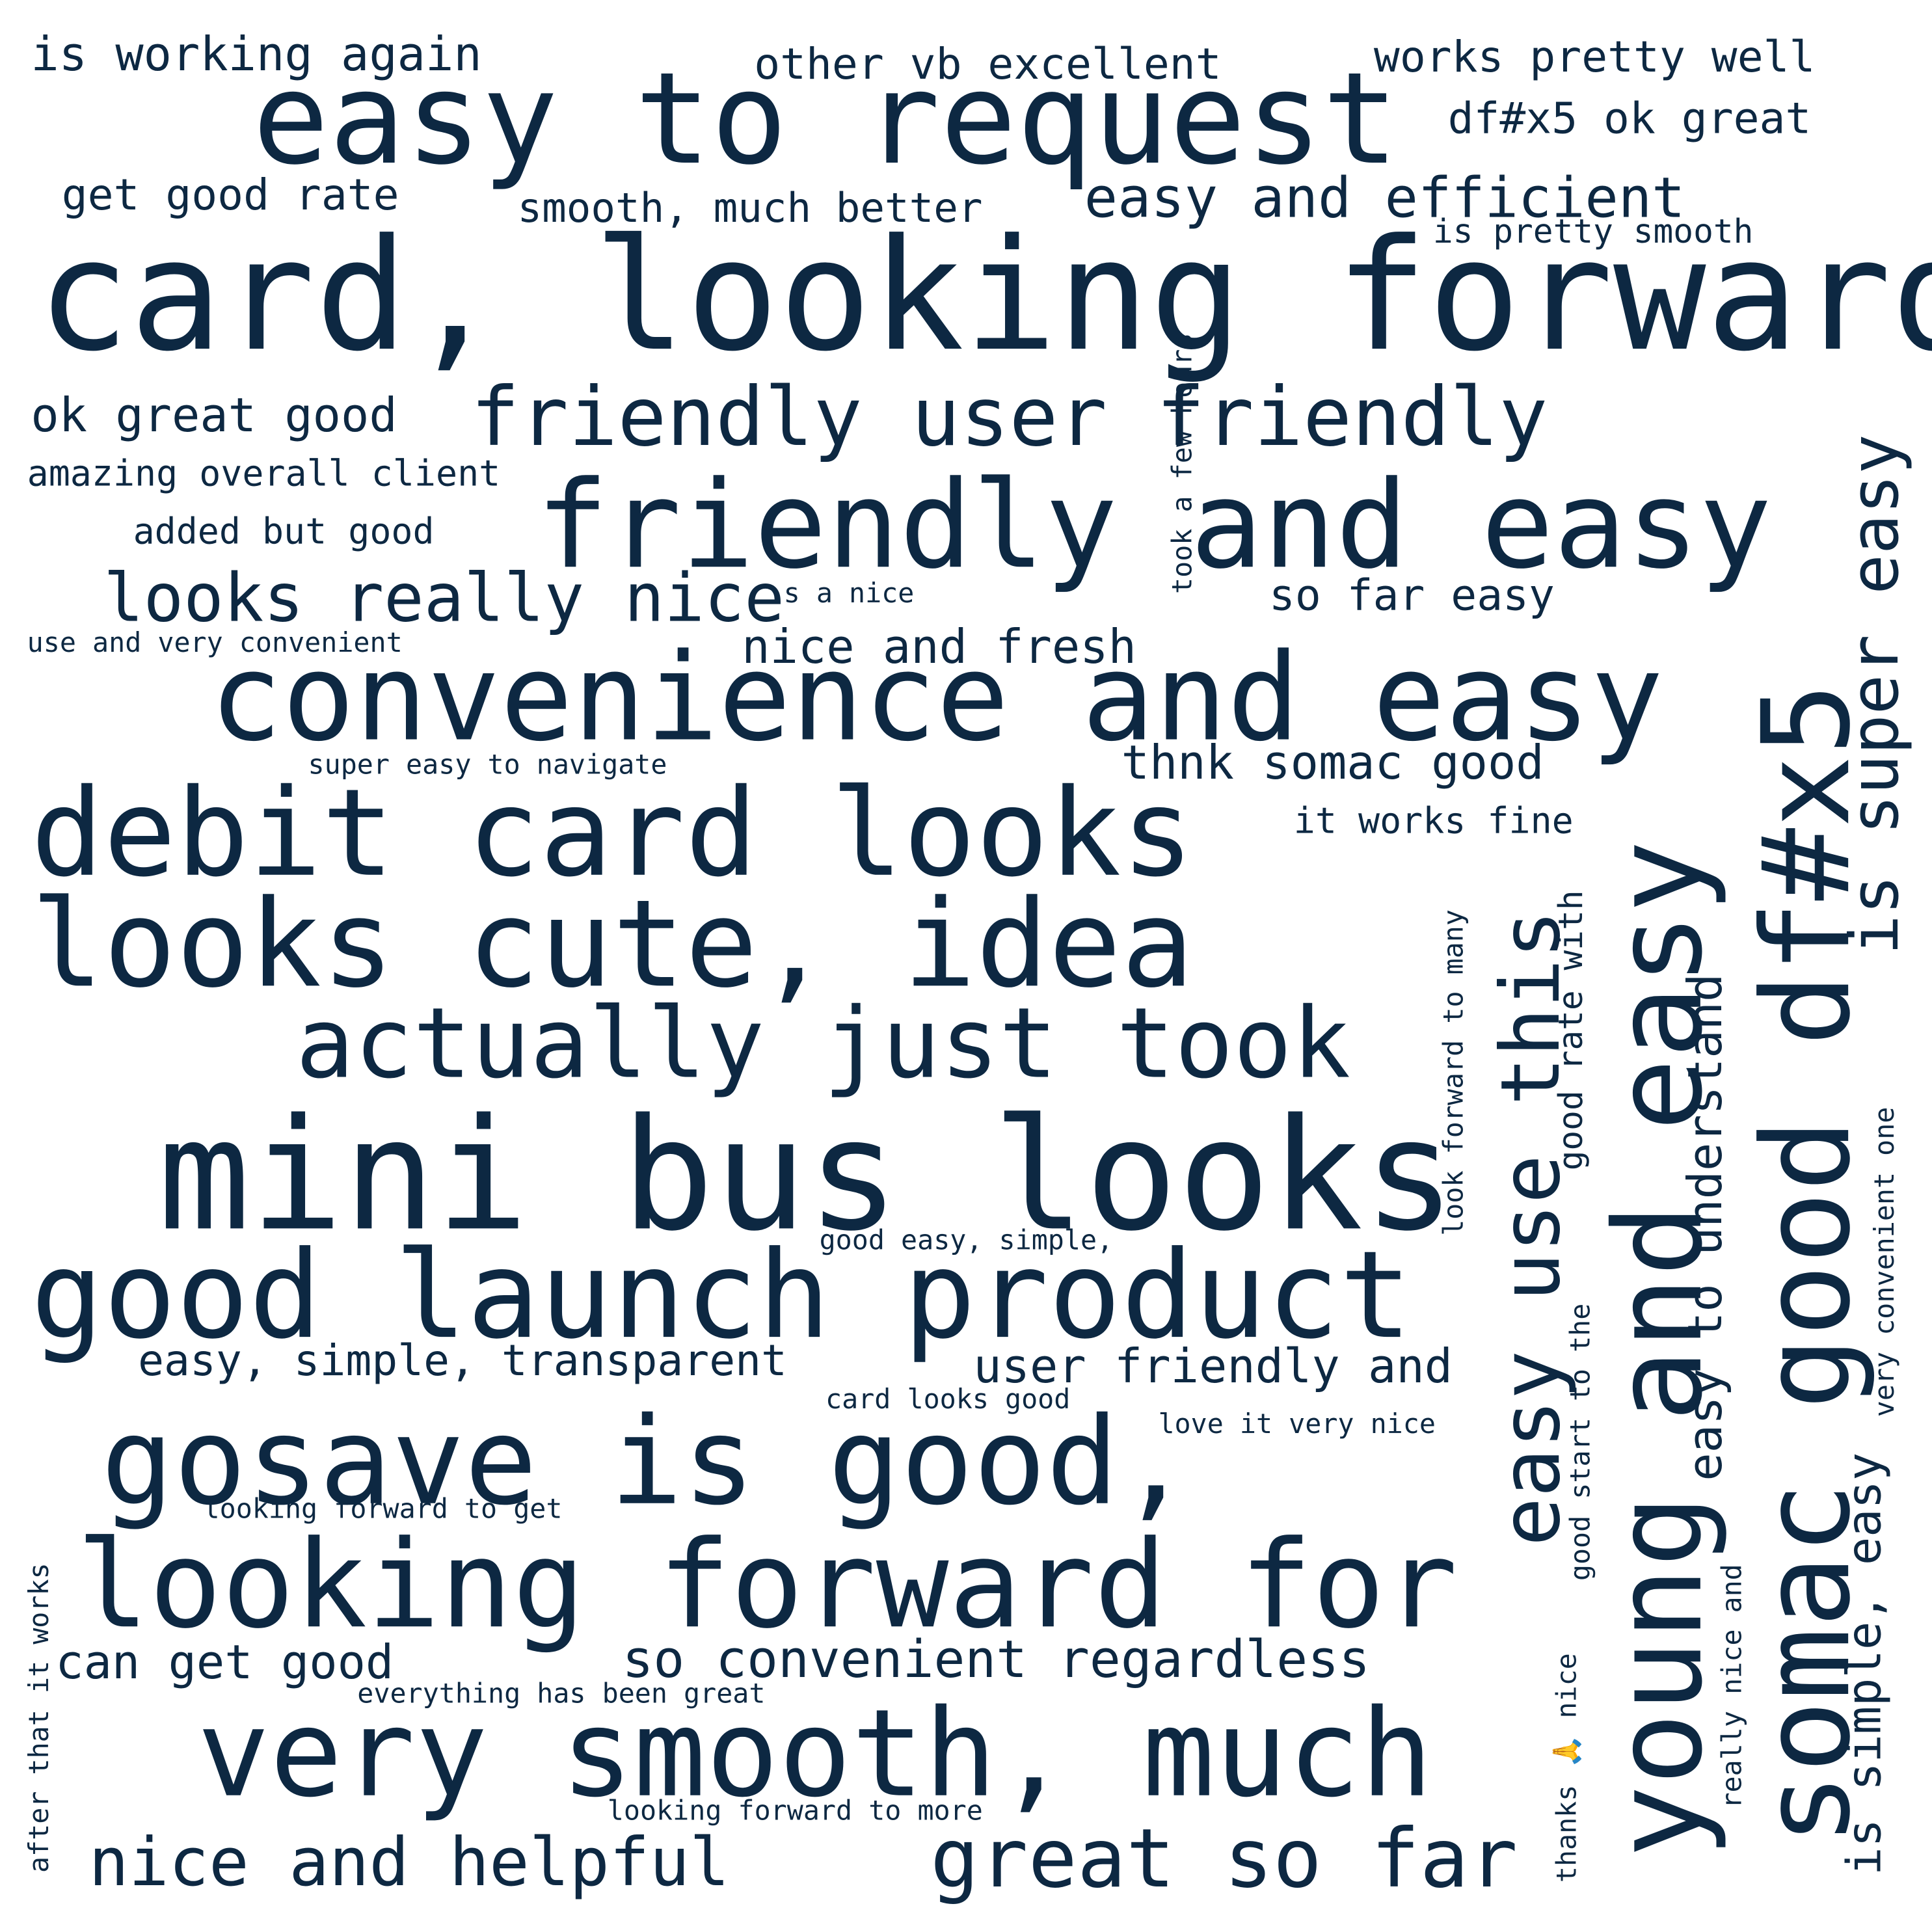  I want to click on phrase-friendly-user-friendly: friendly user friendly, so click(1009, 417).